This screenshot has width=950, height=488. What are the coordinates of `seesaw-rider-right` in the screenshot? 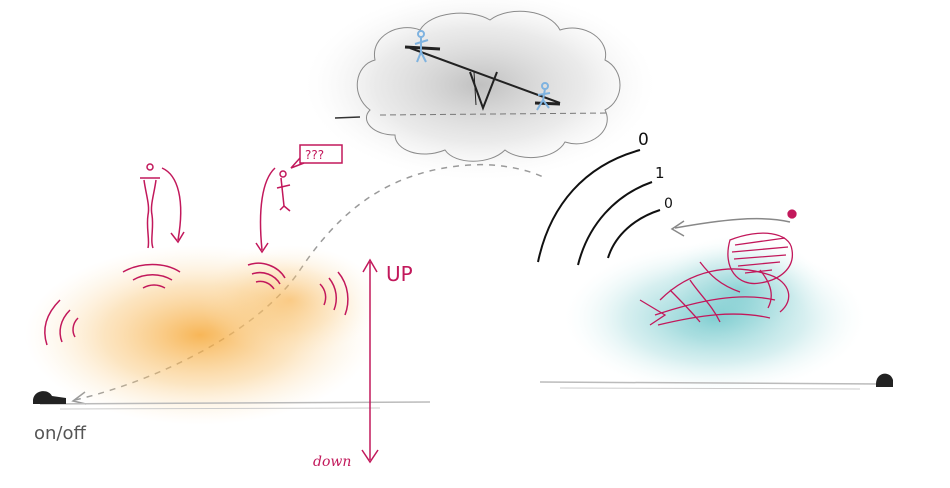 It's located at (543, 96).